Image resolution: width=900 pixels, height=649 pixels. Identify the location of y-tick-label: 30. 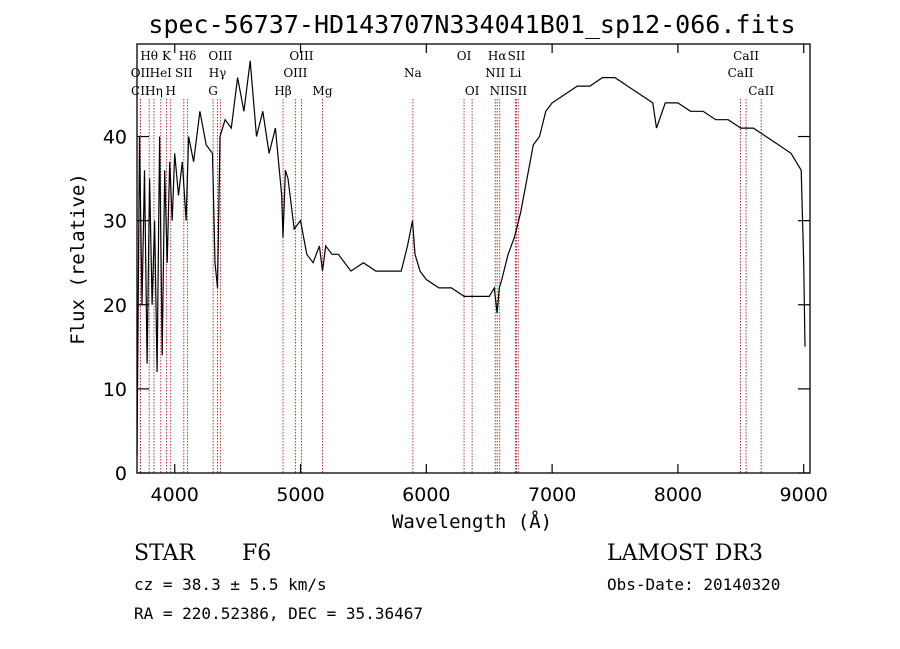
(115, 222).